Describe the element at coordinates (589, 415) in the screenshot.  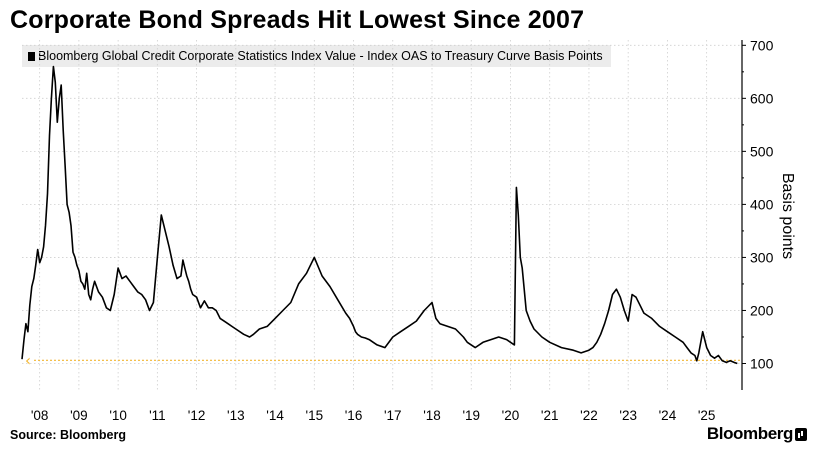
I see `x-tick-label: '22` at that location.